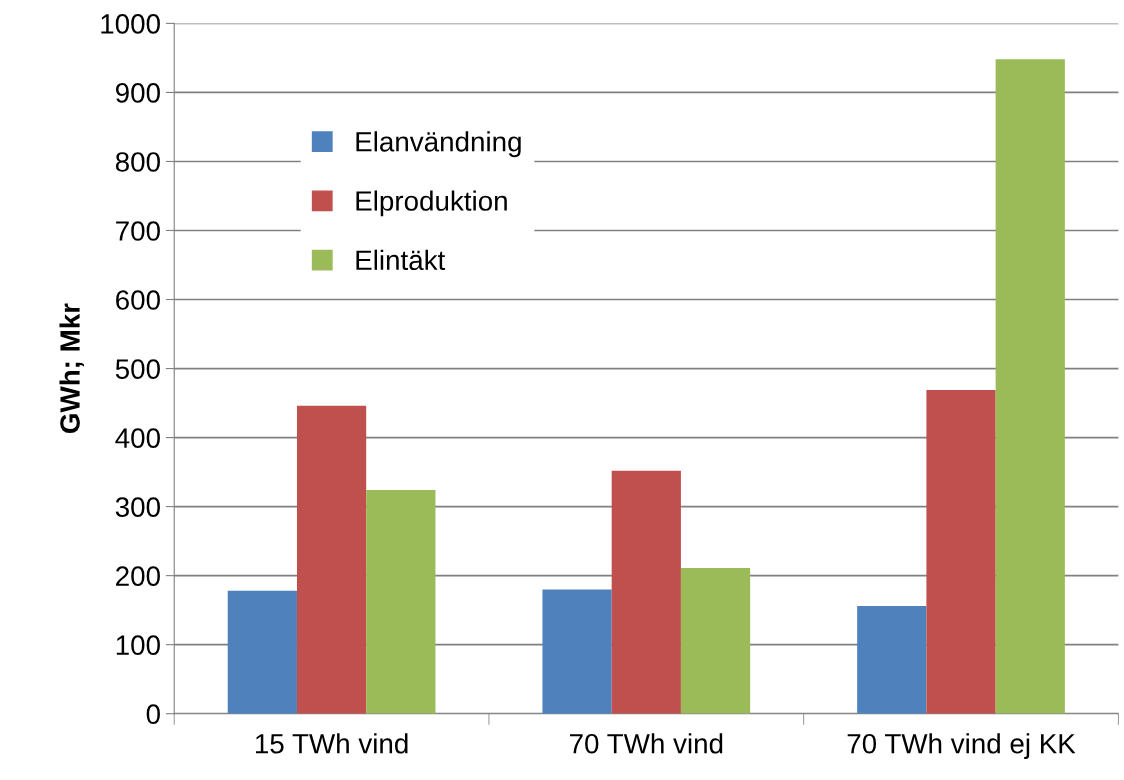 Image resolution: width=1124 pixels, height=780 pixels. Describe the element at coordinates (438, 144) in the screenshot. I see `legend-label: Elanvändning` at that location.